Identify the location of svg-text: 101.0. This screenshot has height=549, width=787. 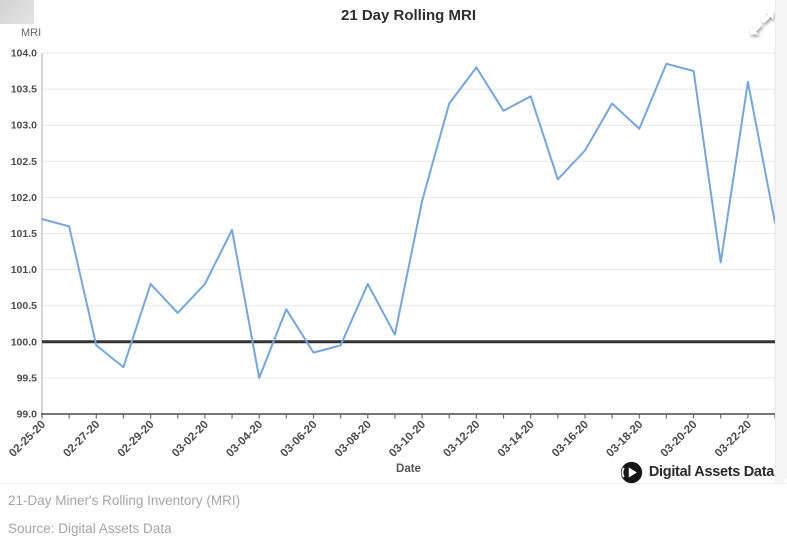
(24, 270).